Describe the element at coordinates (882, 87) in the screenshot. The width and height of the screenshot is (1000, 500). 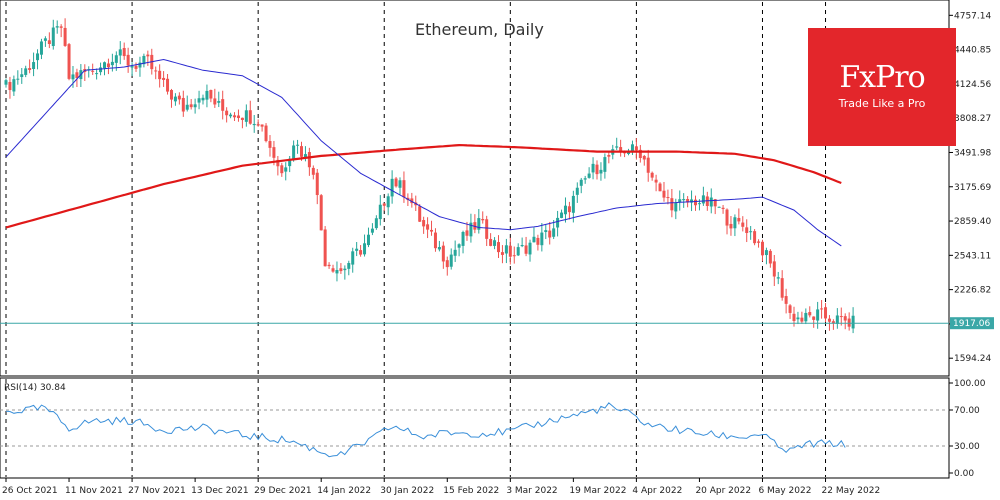
I see `fxpro-logo: FxPro Trade Like a Pro` at that location.